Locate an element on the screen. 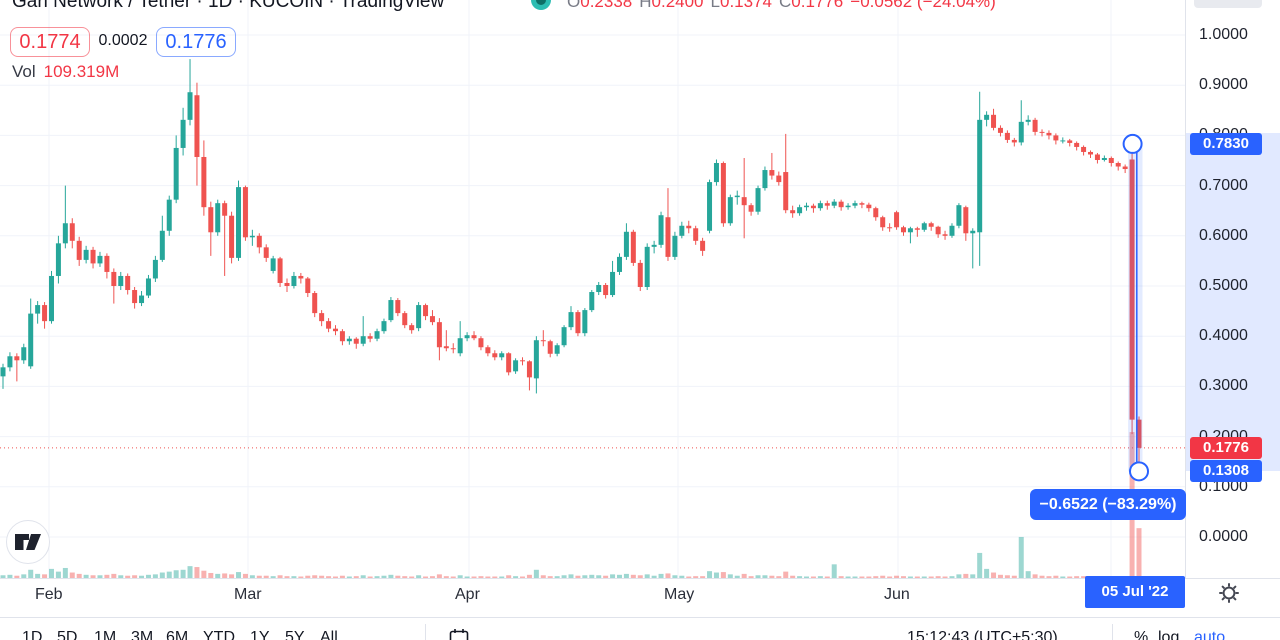  gari-coin-icon is located at coordinates (541, 5).